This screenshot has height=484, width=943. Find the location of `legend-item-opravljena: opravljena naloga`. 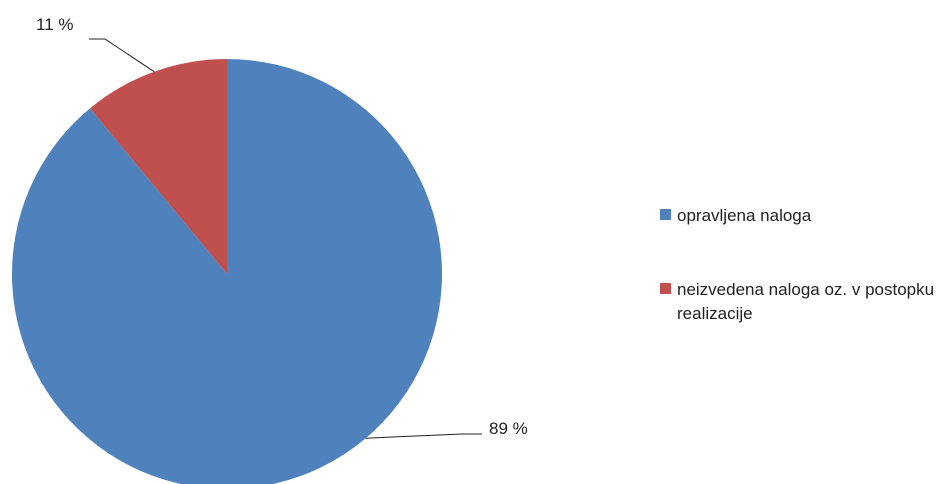

legend-item-opravljena: opravljena naloga is located at coordinates (801, 216).